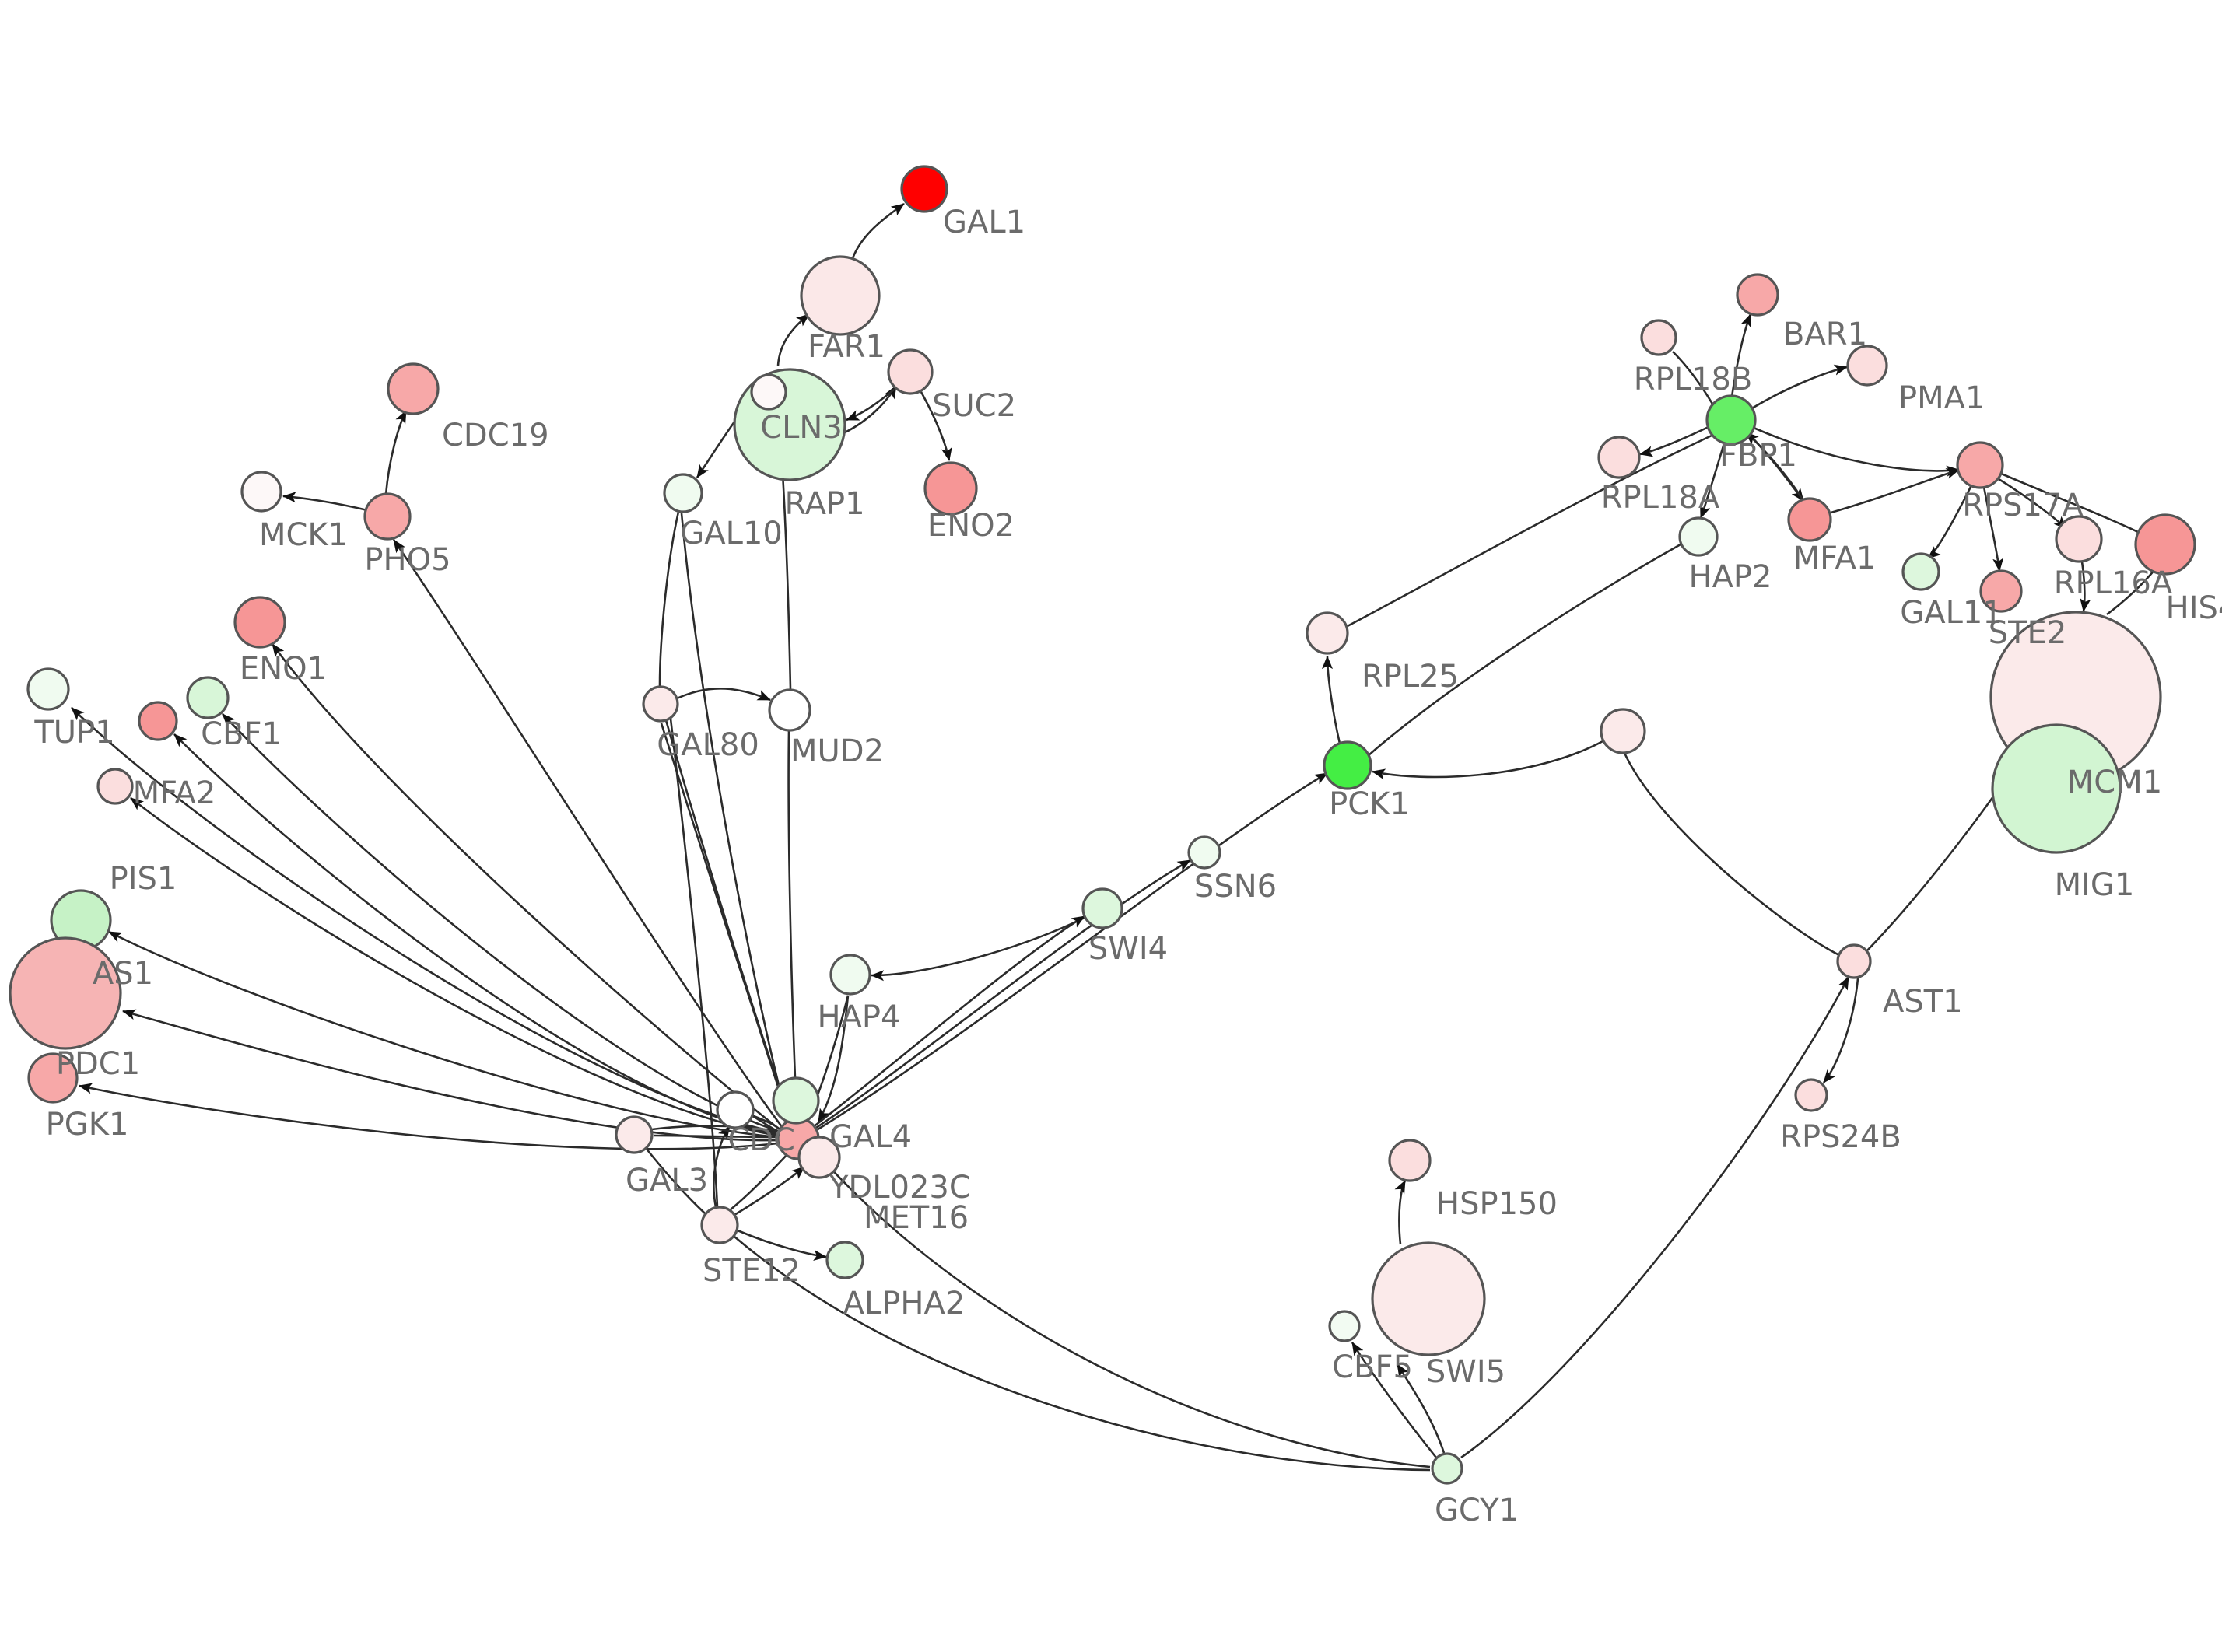  Describe the element at coordinates (1528, 531) in the screenshot. I see `edge-fbp1-to-rpl25` at that location.